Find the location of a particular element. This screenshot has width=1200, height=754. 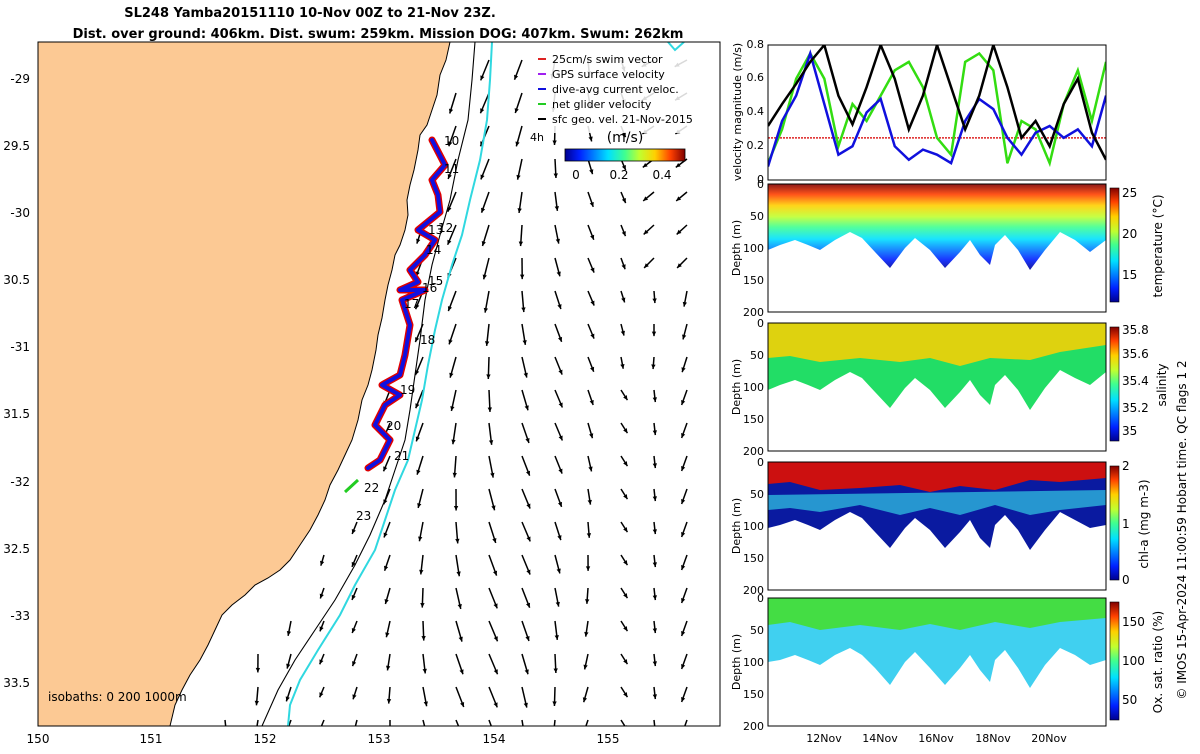

chla-y-ticks: 0 50 100 150 200 is located at coordinates (753, 526).